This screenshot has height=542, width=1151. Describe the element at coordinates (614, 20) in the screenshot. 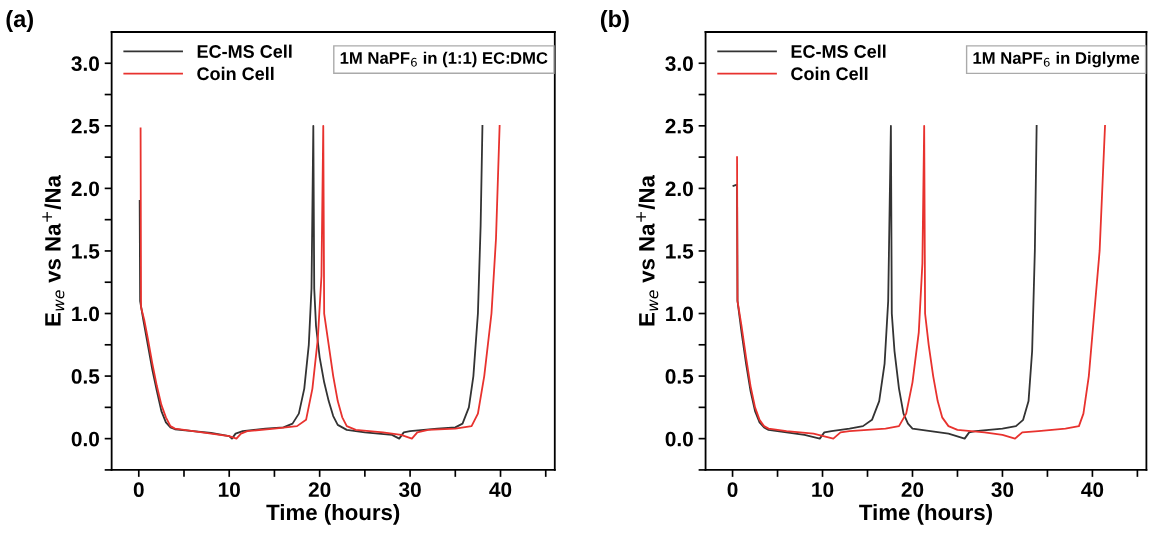

I see `chart-title: (b)` at that location.